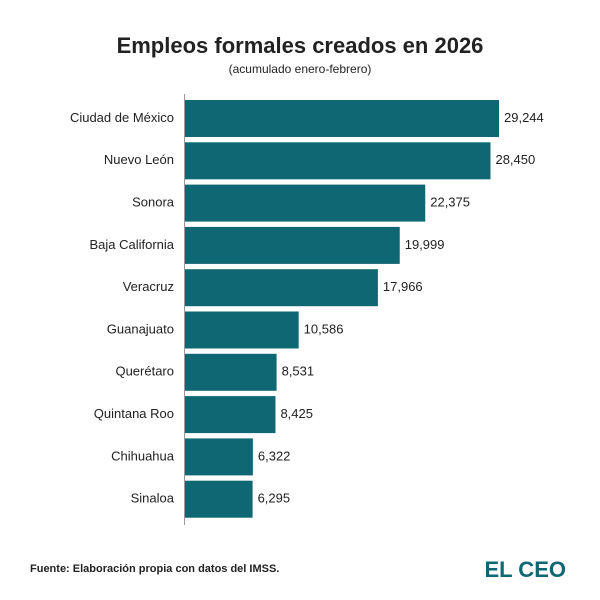 The image size is (600, 600). What do you see at coordinates (134, 413) in the screenshot?
I see `category-label: Quintana Roo` at bounding box center [134, 413].